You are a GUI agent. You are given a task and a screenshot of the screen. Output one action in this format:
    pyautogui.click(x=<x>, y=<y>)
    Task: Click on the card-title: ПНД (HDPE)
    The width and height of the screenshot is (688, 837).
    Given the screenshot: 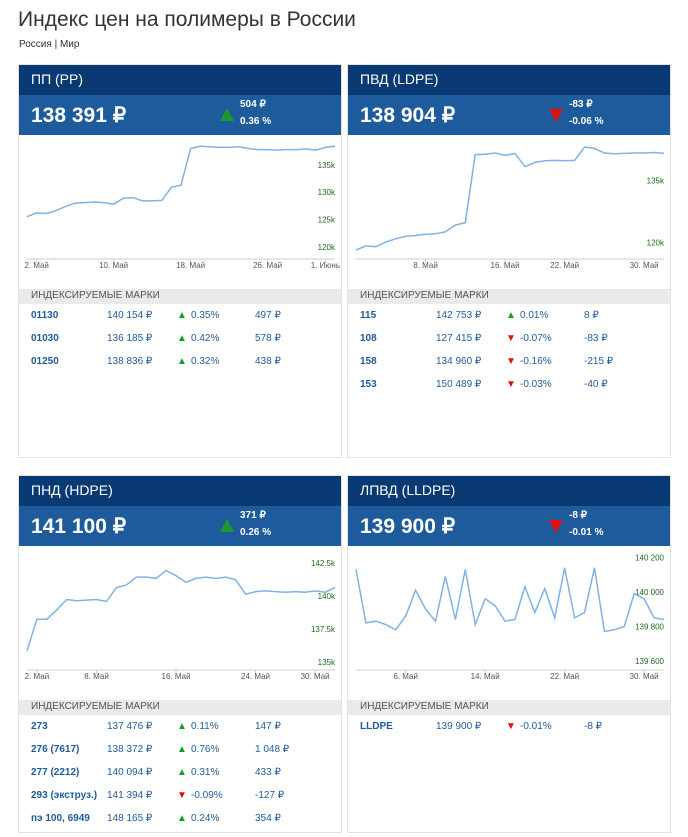 What is the action you would take?
    pyautogui.click(x=180, y=491)
    